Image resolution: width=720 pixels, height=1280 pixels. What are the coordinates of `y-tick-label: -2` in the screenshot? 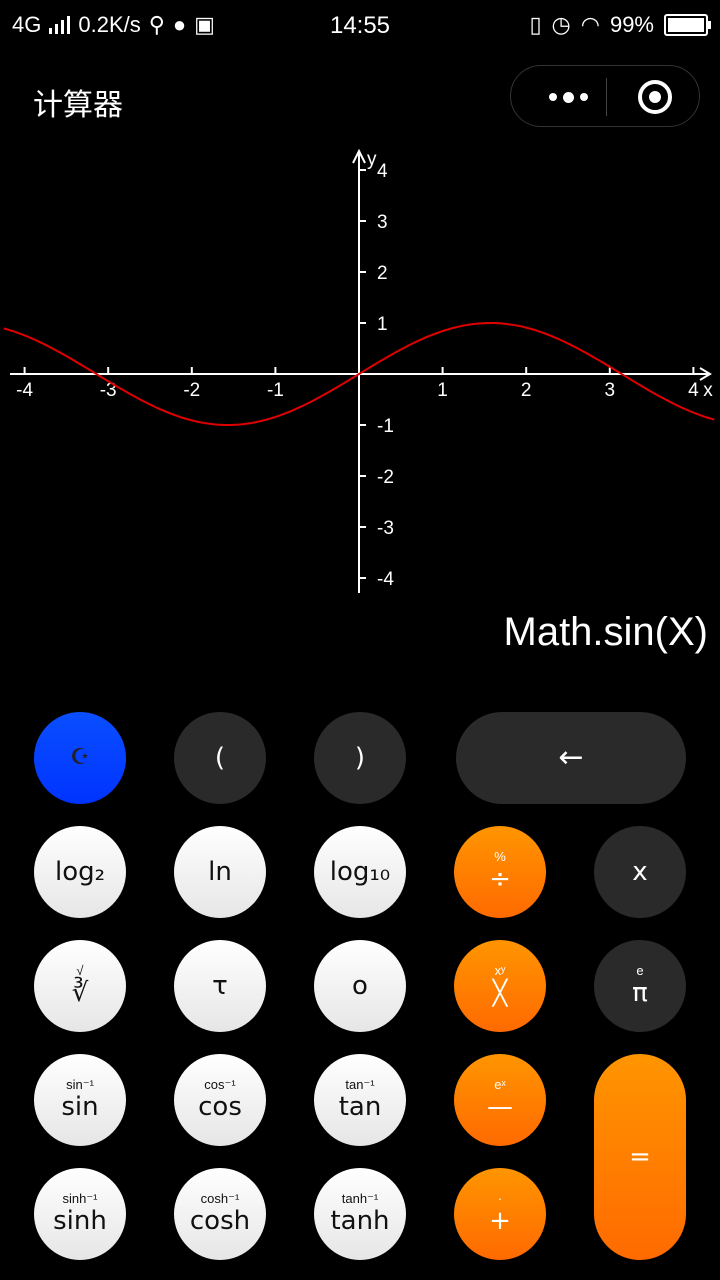 It's located at (385, 477).